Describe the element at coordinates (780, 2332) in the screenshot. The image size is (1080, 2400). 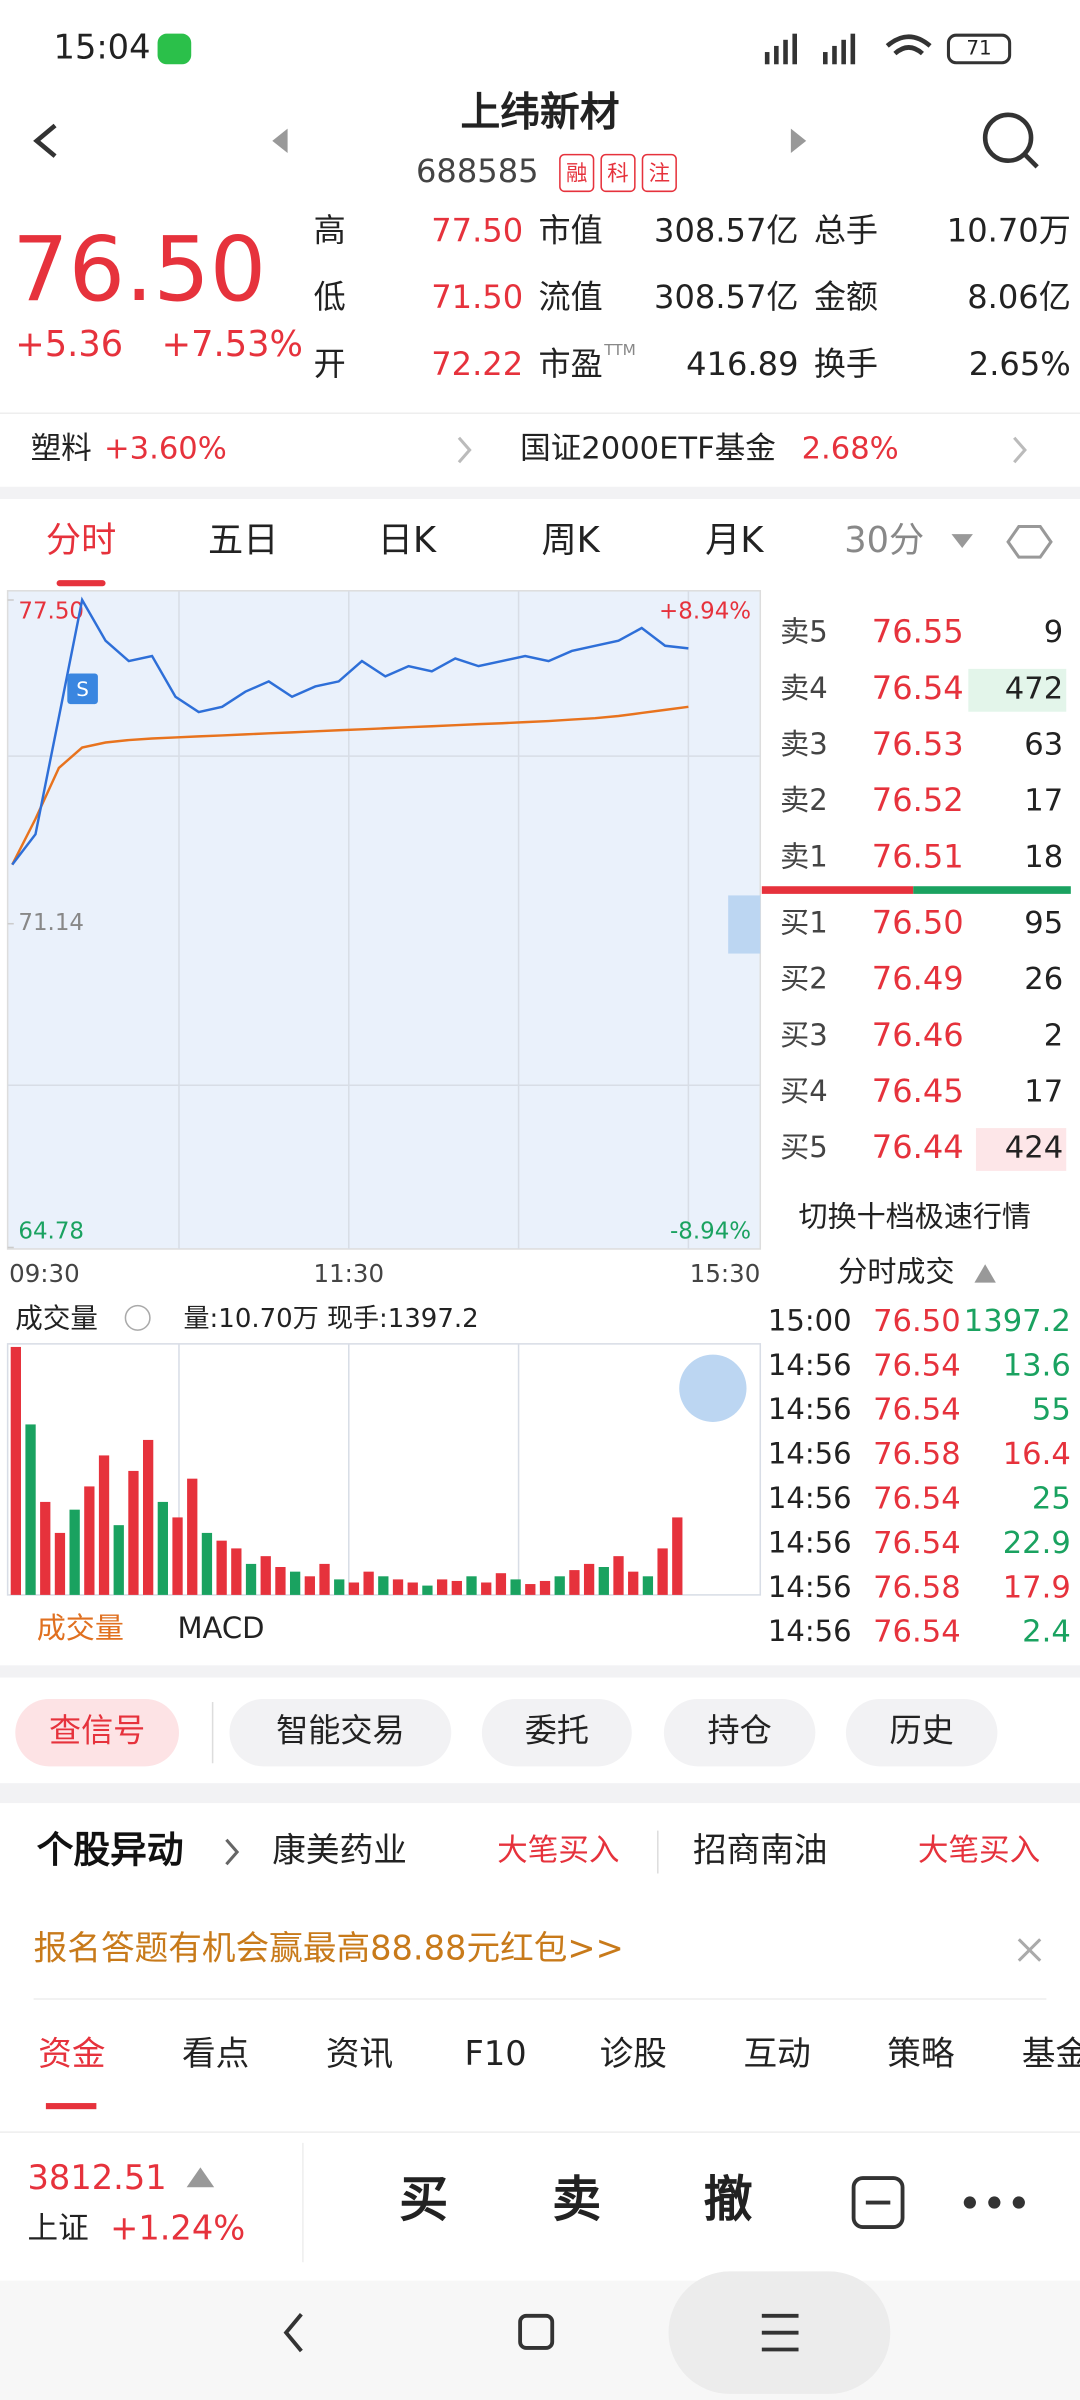
I see `nav-menu-icon` at that location.